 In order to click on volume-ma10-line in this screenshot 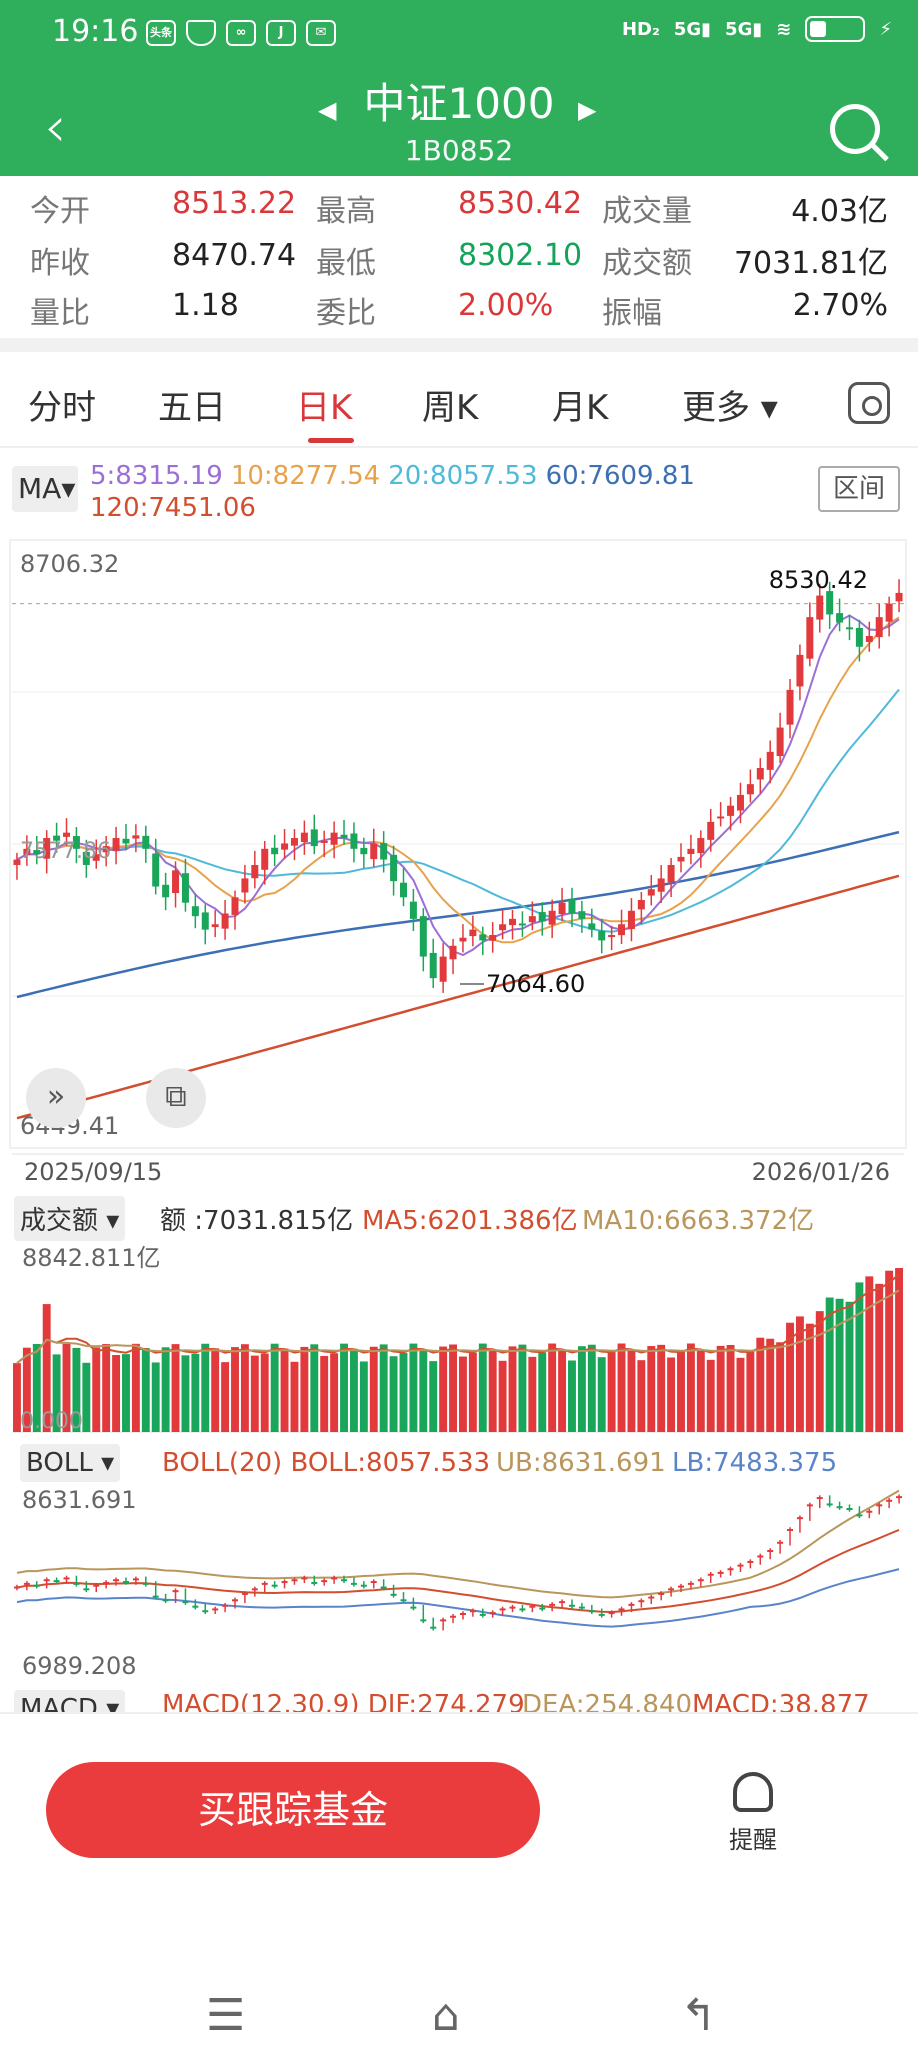, I will do `click(458, 1326)`.